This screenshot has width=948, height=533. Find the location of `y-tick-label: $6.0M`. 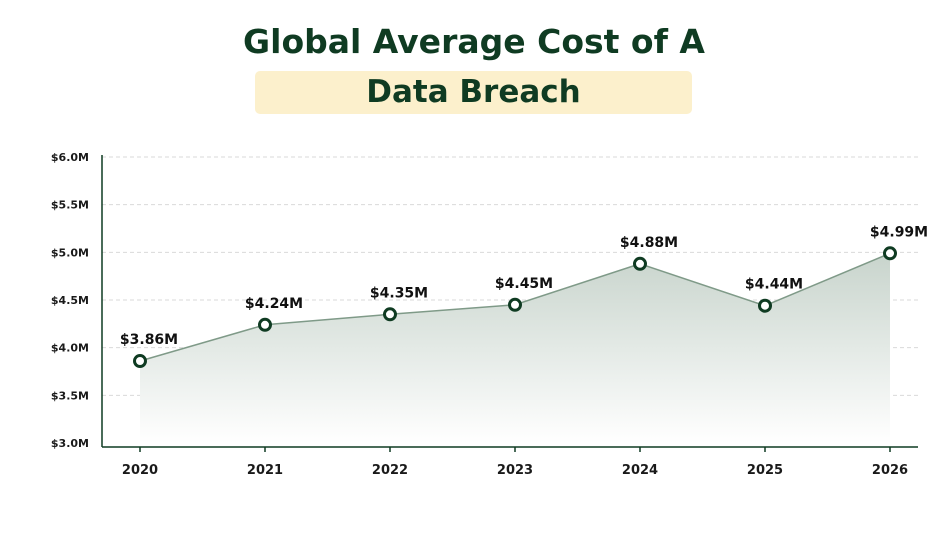

y-tick-label: $6.0M is located at coordinates (70, 157).